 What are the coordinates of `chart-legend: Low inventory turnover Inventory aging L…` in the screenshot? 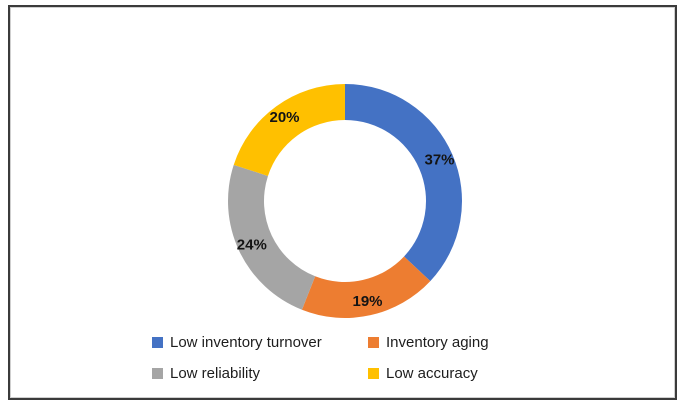 It's located at (320, 357).